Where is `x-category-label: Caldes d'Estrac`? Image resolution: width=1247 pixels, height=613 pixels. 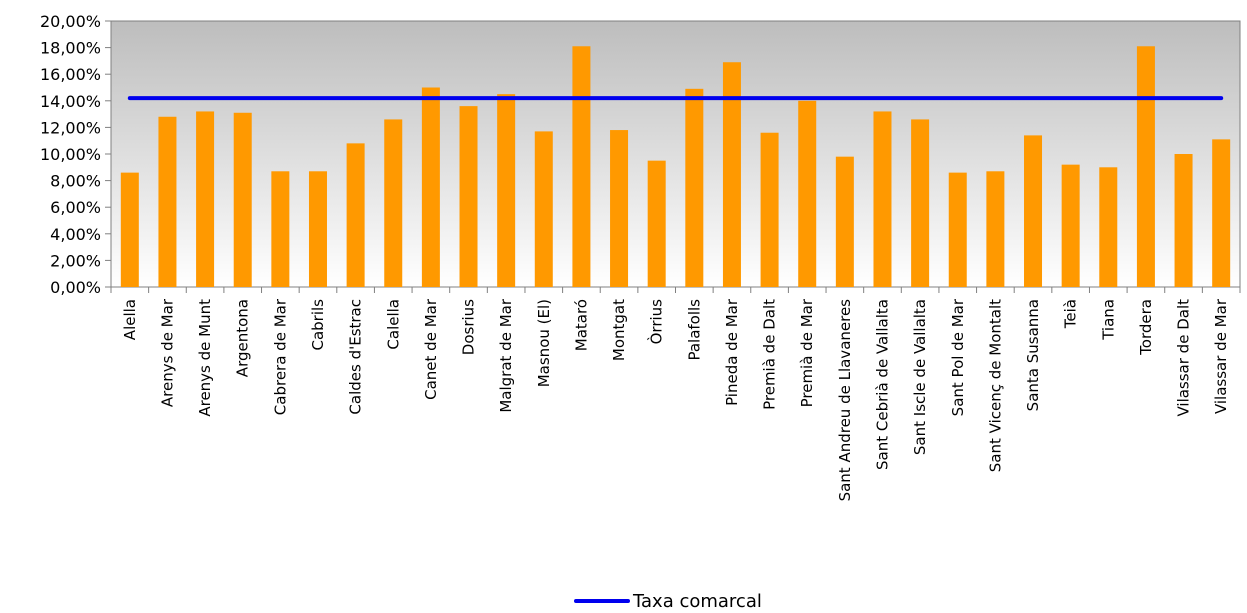 x-category-label: Caldes d'Estrac is located at coordinates (356, 357).